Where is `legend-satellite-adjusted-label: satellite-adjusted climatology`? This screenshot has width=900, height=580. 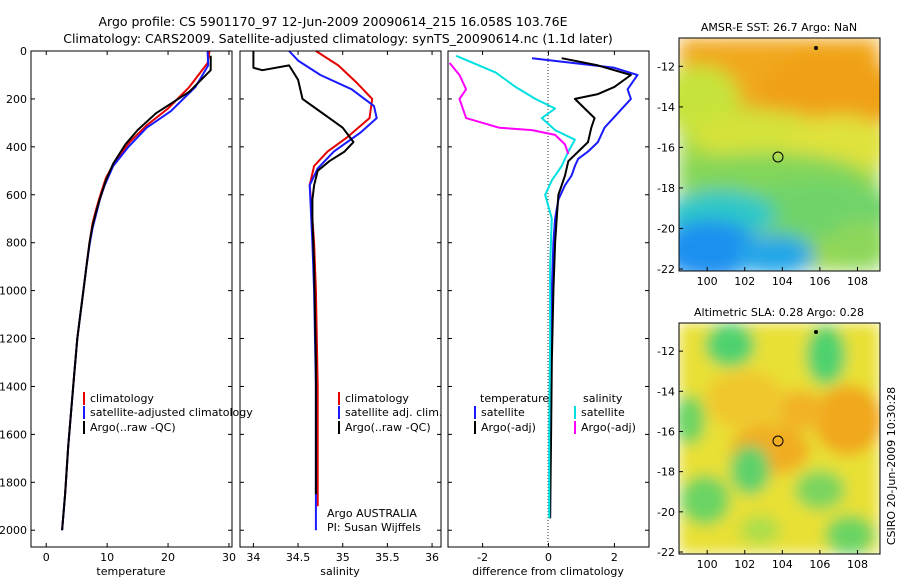 legend-satellite-adjusted-label: satellite-adjusted climatology is located at coordinates (171, 412).